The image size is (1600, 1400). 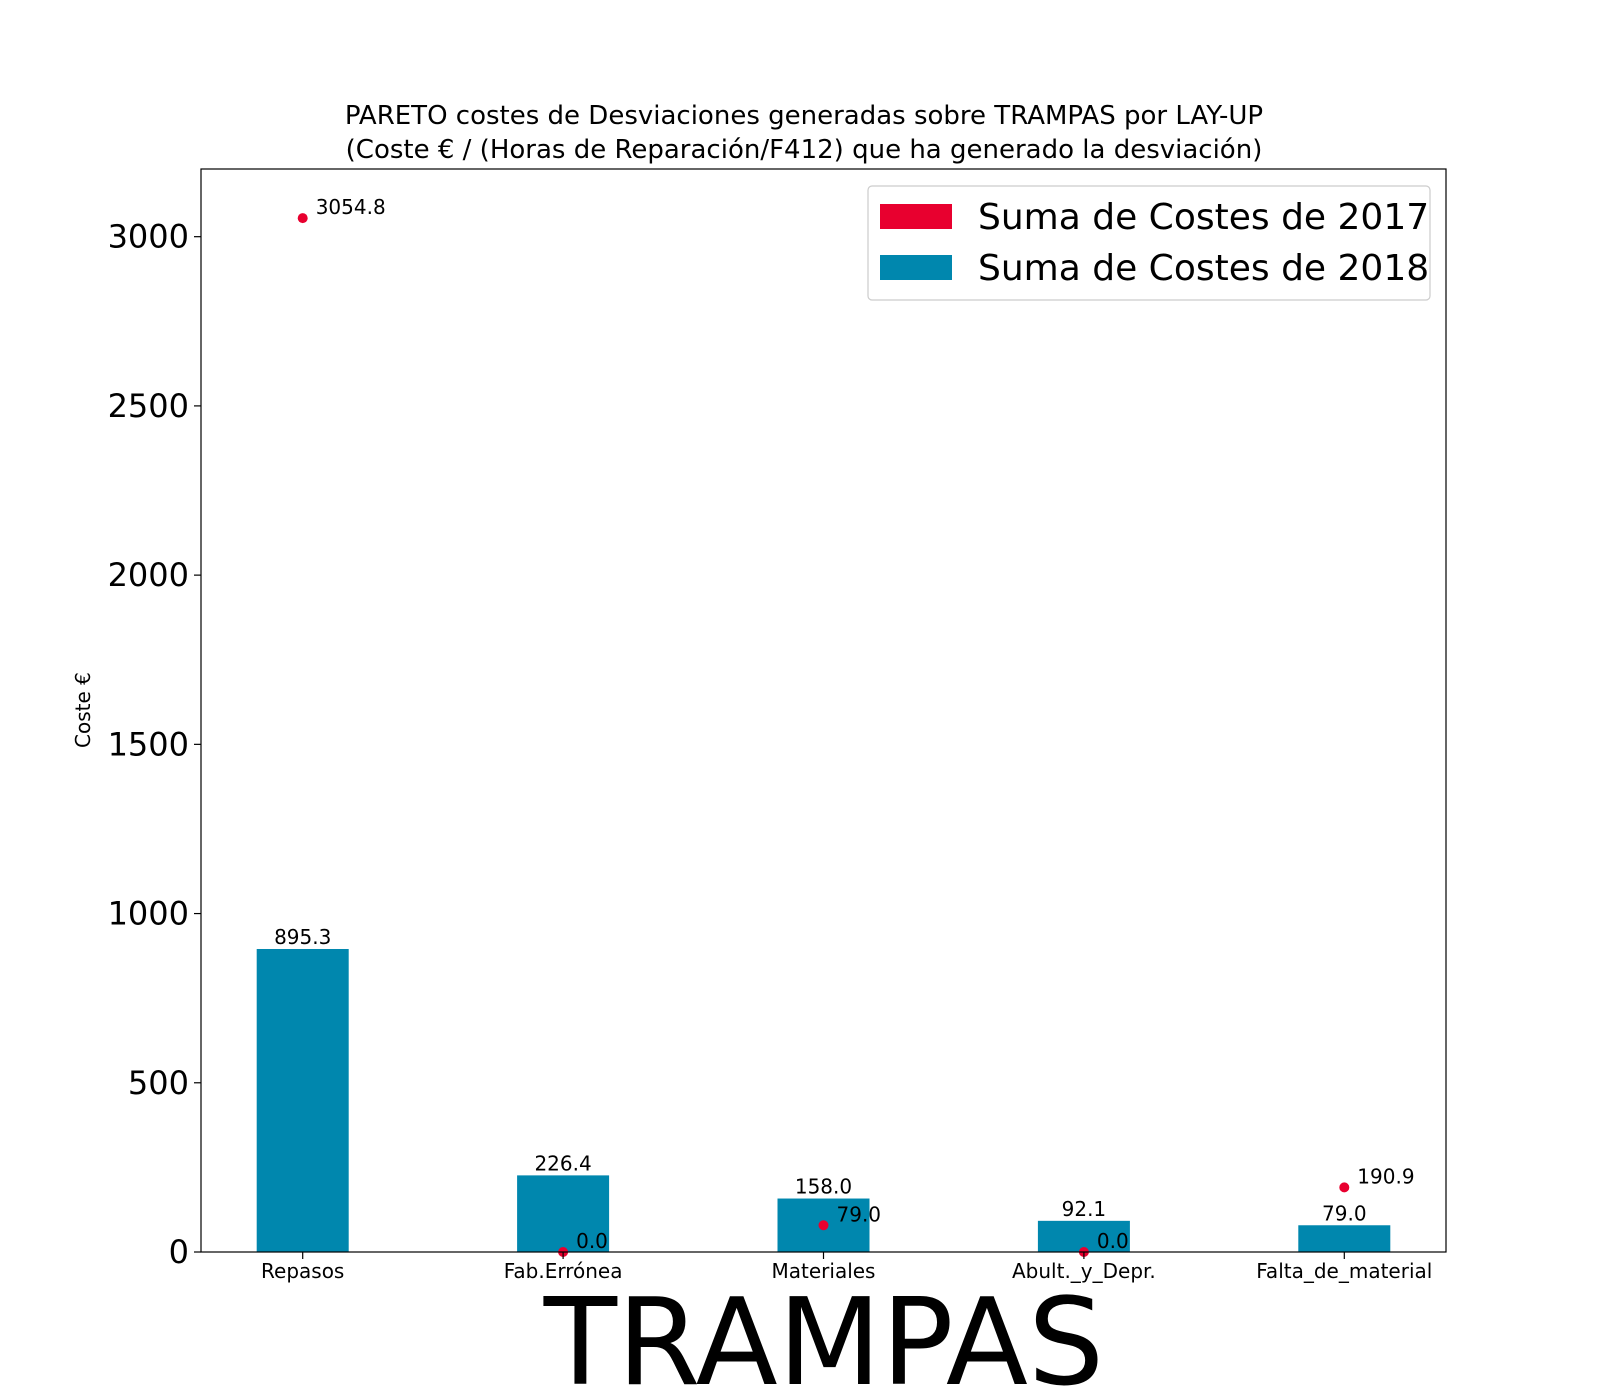 I want to click on bar-label-2018-3: 92.1, so click(x=1084, y=1209).